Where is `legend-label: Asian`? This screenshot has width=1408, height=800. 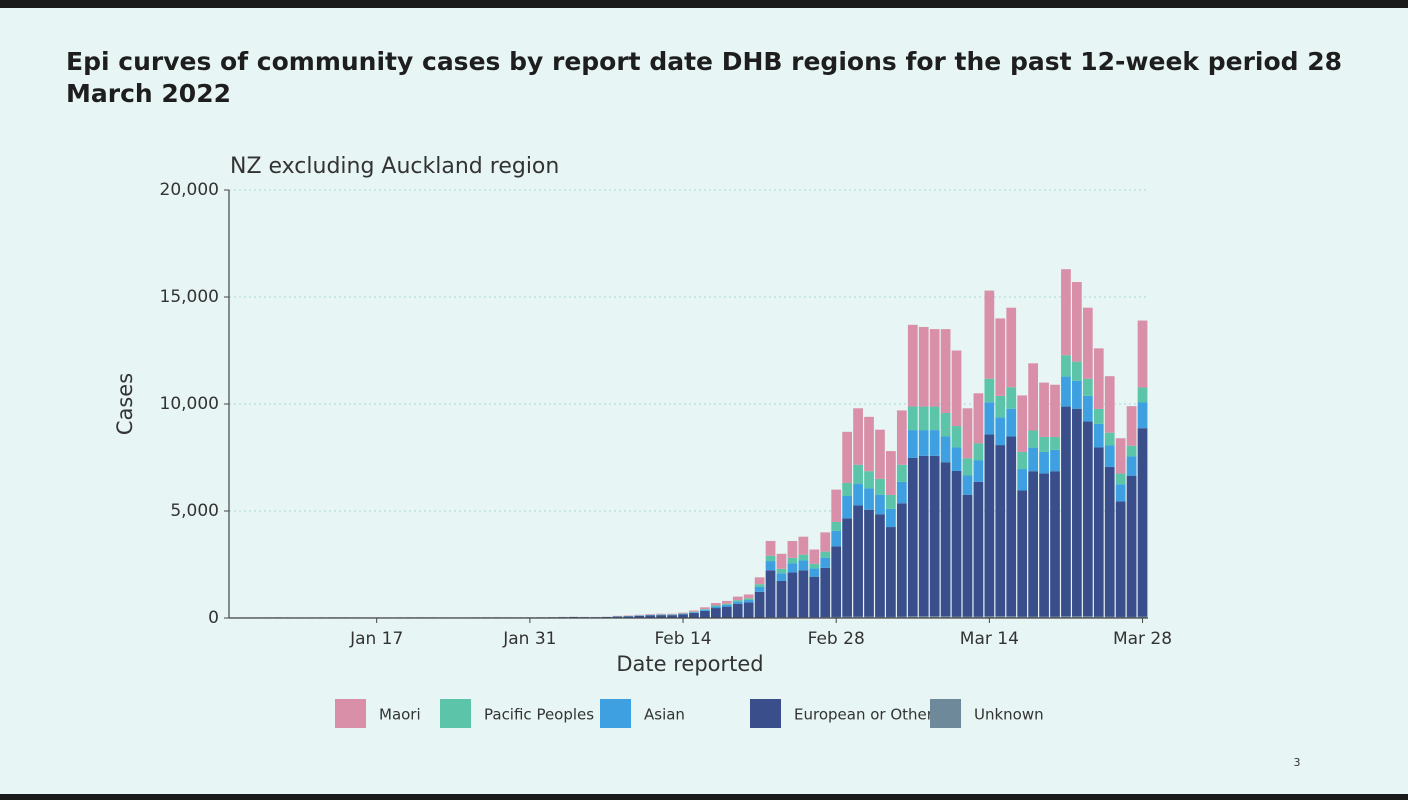
legend-label: Asian is located at coordinates (664, 715).